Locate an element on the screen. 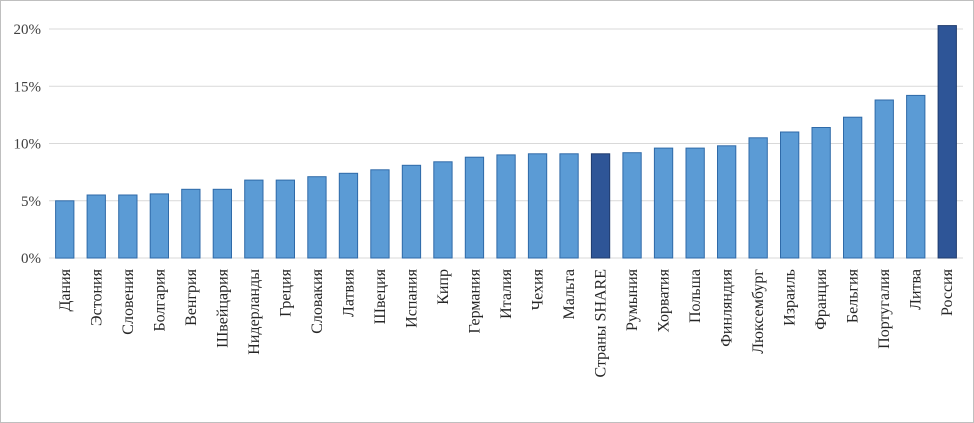 This screenshot has height=423, width=974. x-category-label: Польша is located at coordinates (695, 296).